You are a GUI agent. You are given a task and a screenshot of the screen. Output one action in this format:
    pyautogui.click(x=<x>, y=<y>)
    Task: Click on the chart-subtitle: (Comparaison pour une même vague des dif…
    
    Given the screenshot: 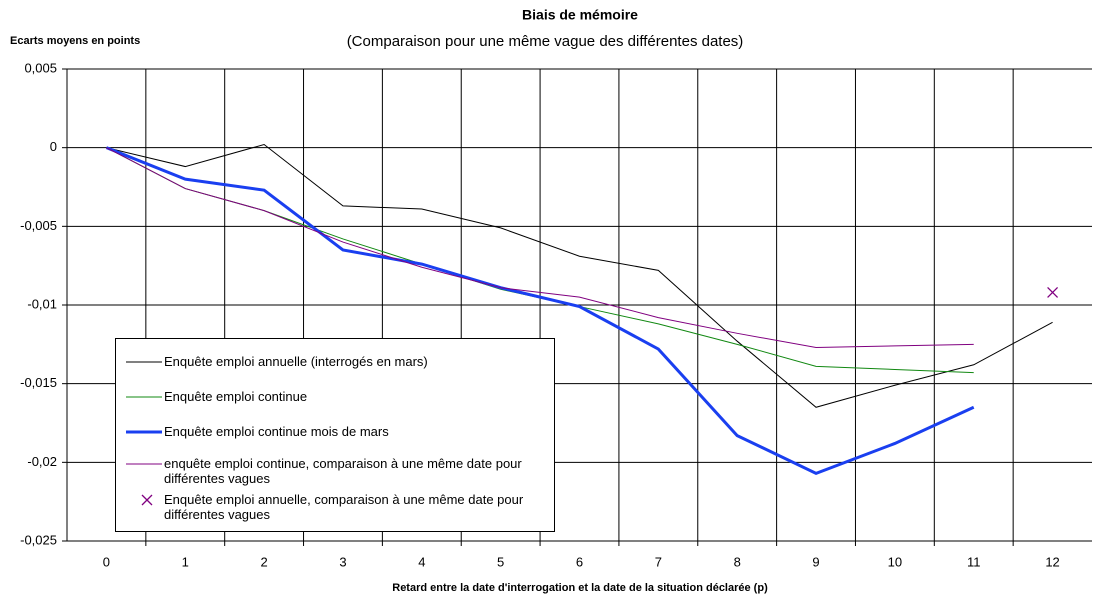 What is the action you would take?
    pyautogui.click(x=545, y=41)
    